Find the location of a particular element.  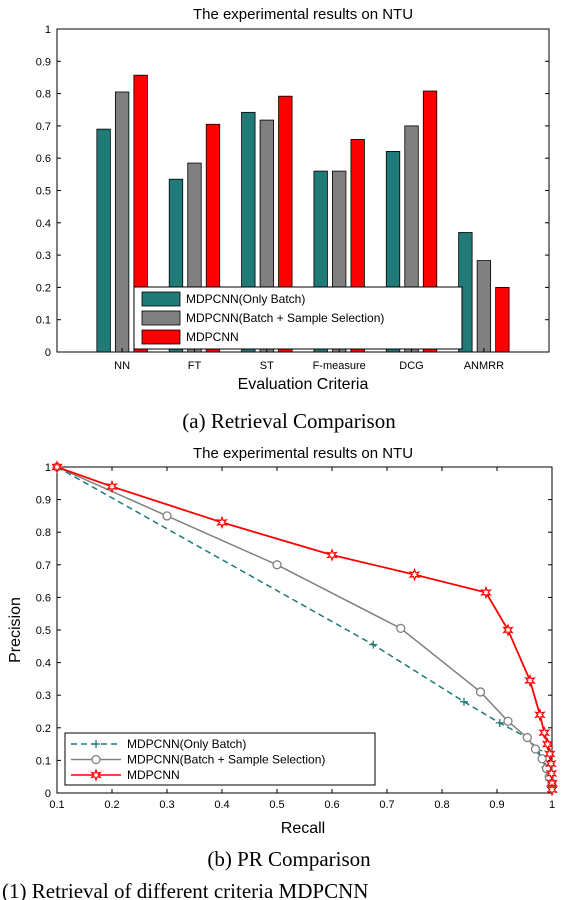

pr-x-axis-label: Recall is located at coordinates (303, 828).